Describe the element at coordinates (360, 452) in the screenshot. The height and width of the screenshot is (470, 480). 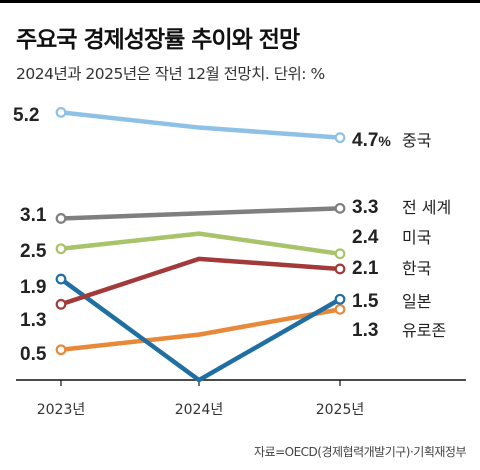
I see `source-note: 자료=OECD(경제협력개발기구)·기획재정부` at that location.